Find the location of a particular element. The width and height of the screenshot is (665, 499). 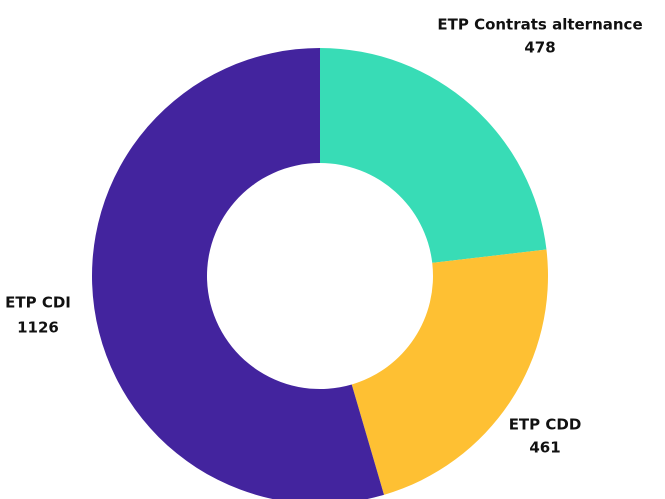

slice-value: 478 is located at coordinates (539, 48).